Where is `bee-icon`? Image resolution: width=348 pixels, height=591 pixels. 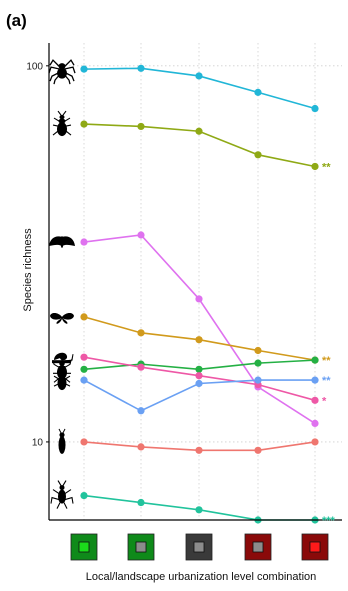
bee-icon is located at coordinates (62, 441).